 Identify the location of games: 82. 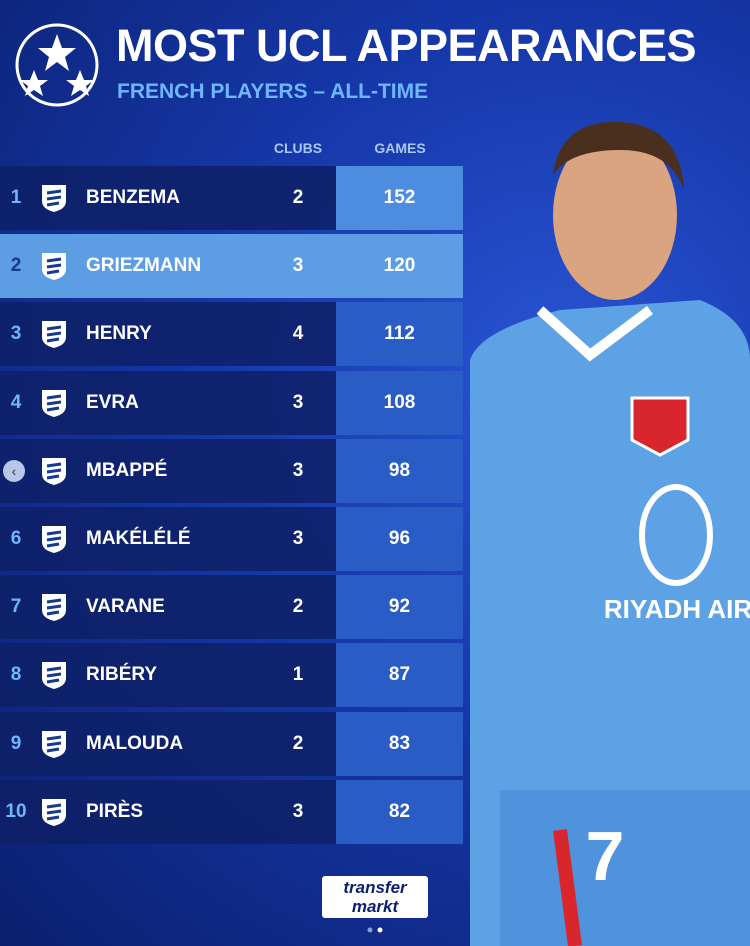
(399, 811).